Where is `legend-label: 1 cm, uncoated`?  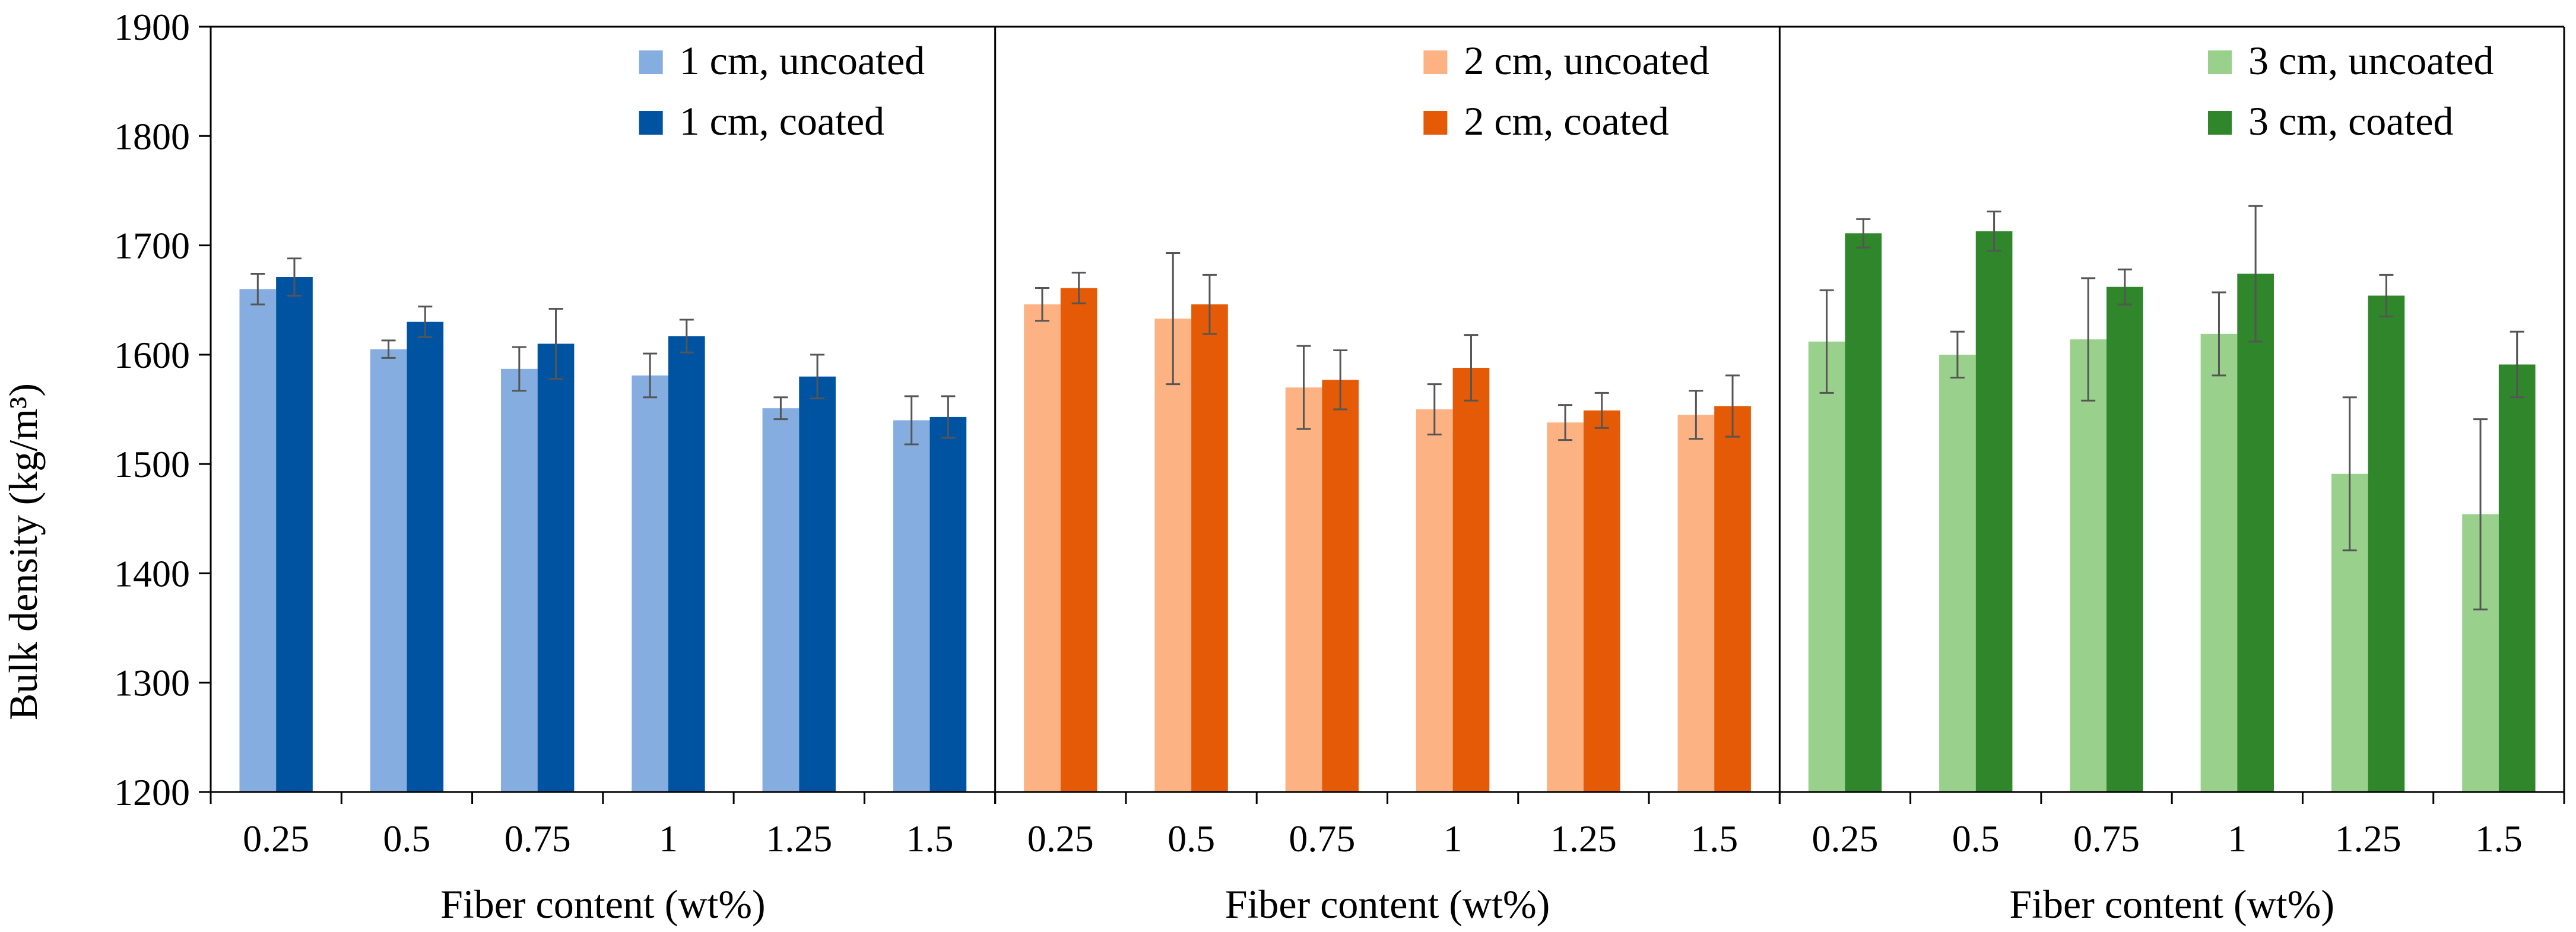 legend-label: 1 cm, uncoated is located at coordinates (802, 60).